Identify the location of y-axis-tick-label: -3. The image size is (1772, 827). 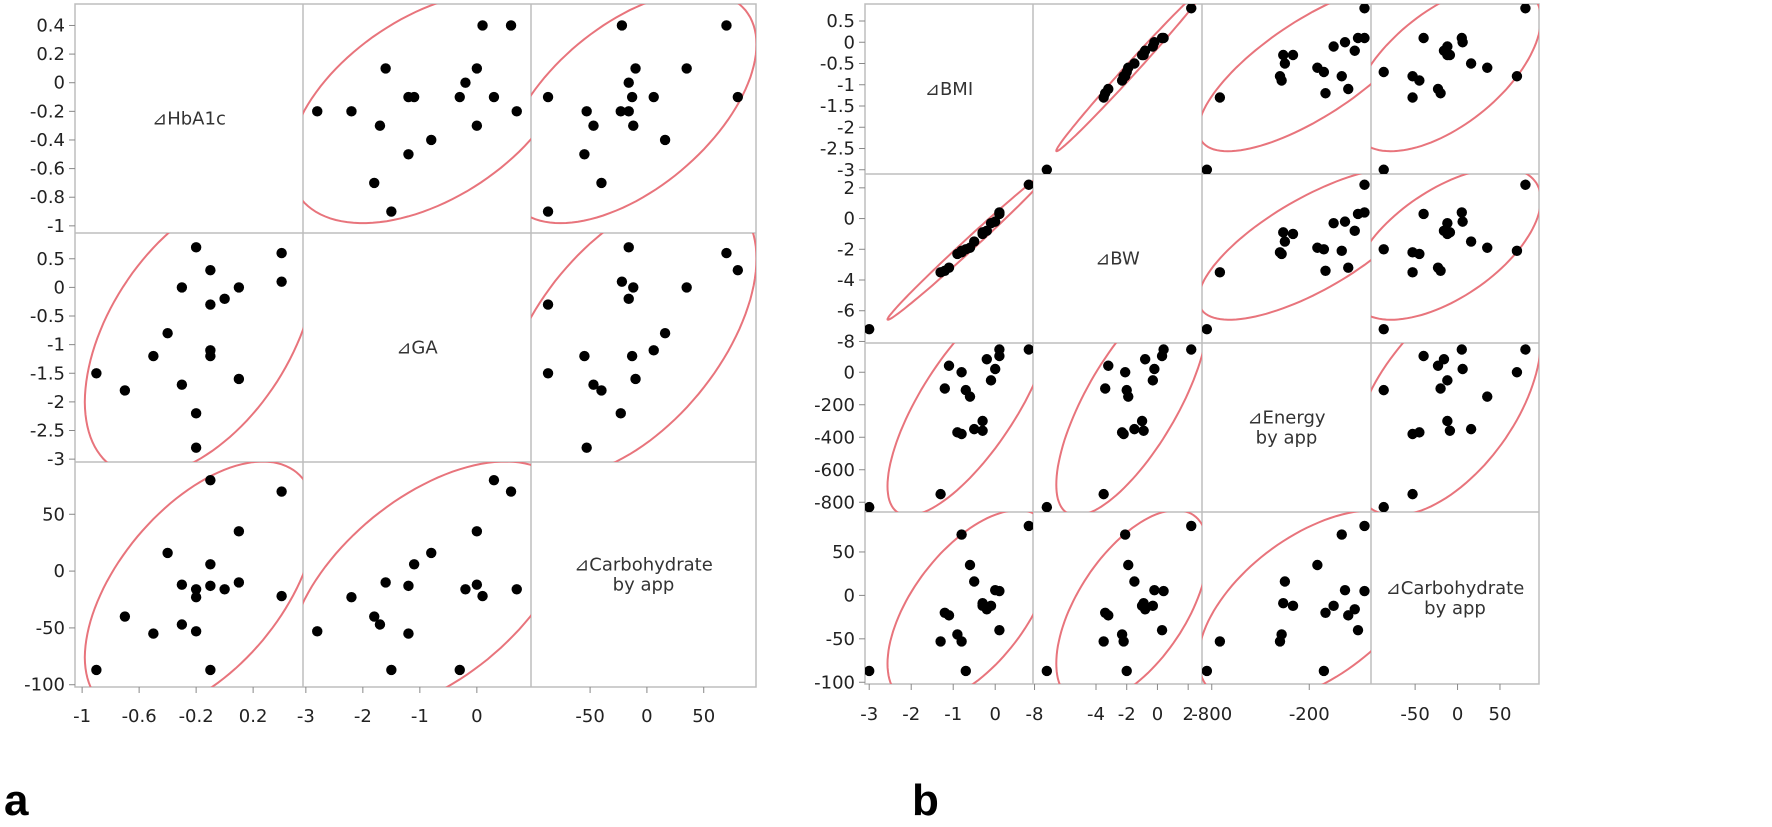
(846, 170).